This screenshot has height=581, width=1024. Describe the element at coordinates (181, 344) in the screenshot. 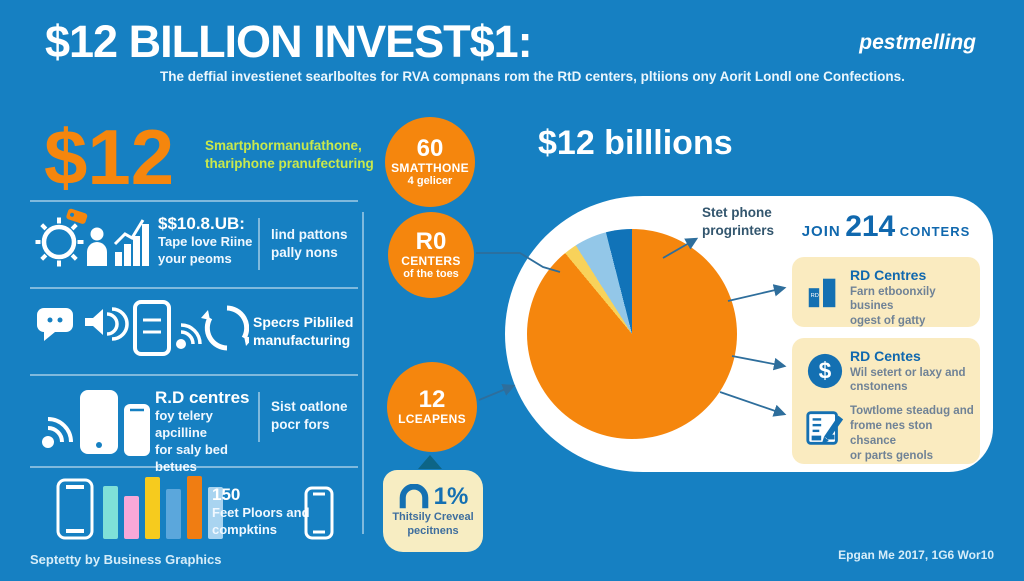

I see `wifi-icon` at that location.